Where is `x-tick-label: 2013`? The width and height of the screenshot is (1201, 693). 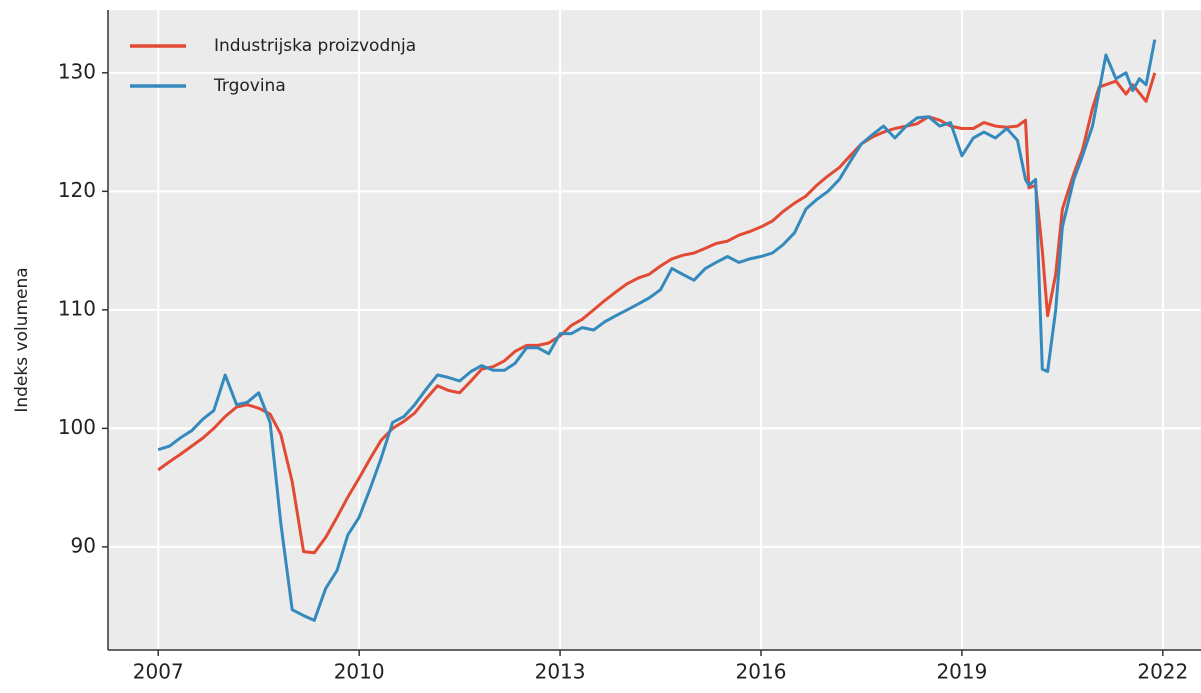
x-tick-label: 2013 is located at coordinates (560, 672).